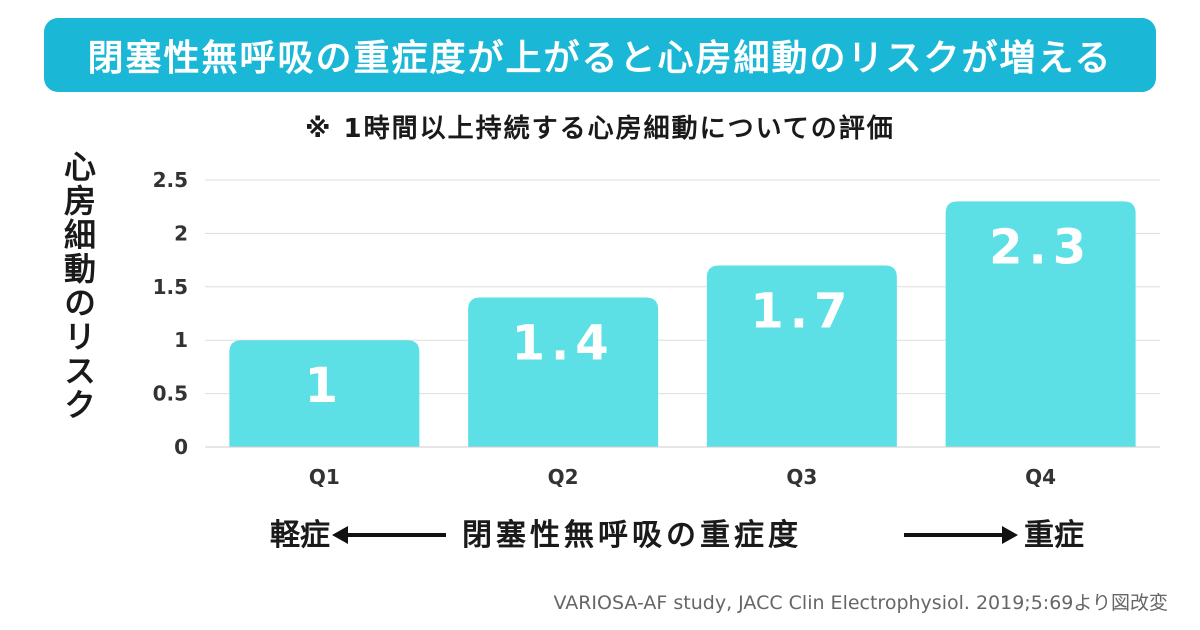 This screenshot has height=630, width=1200. I want to click on x-tick-label: Q4, so click(1040, 477).